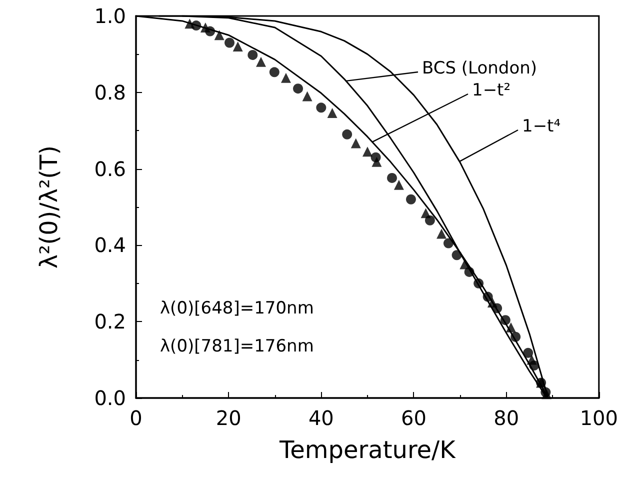  What do you see at coordinates (413, 418) in the screenshot?
I see `x-tick-label: 60` at bounding box center [413, 418].